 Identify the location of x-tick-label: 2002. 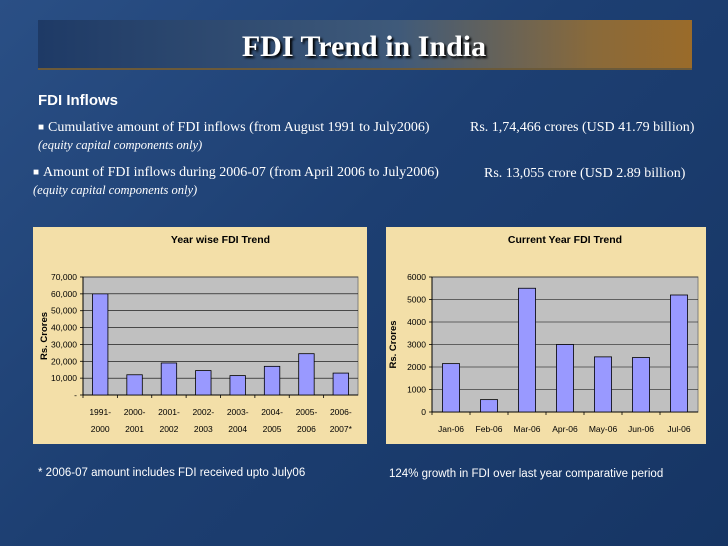
(168, 429).